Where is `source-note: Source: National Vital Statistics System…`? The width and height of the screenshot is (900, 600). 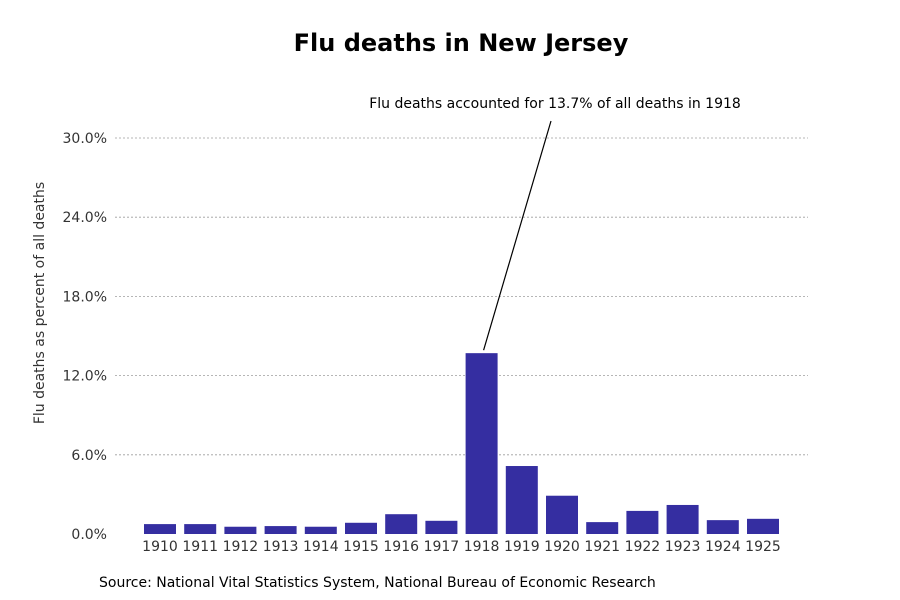
source-note: Source: National Vital Statistics System… is located at coordinates (377, 583).